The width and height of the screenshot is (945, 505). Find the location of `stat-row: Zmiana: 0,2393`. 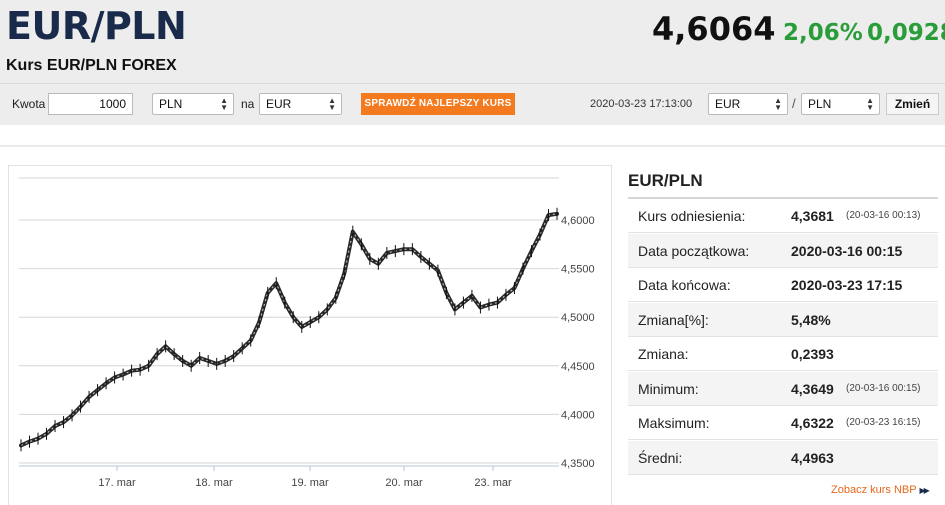

stat-row: Zmiana: 0,2393 is located at coordinates (783, 354).